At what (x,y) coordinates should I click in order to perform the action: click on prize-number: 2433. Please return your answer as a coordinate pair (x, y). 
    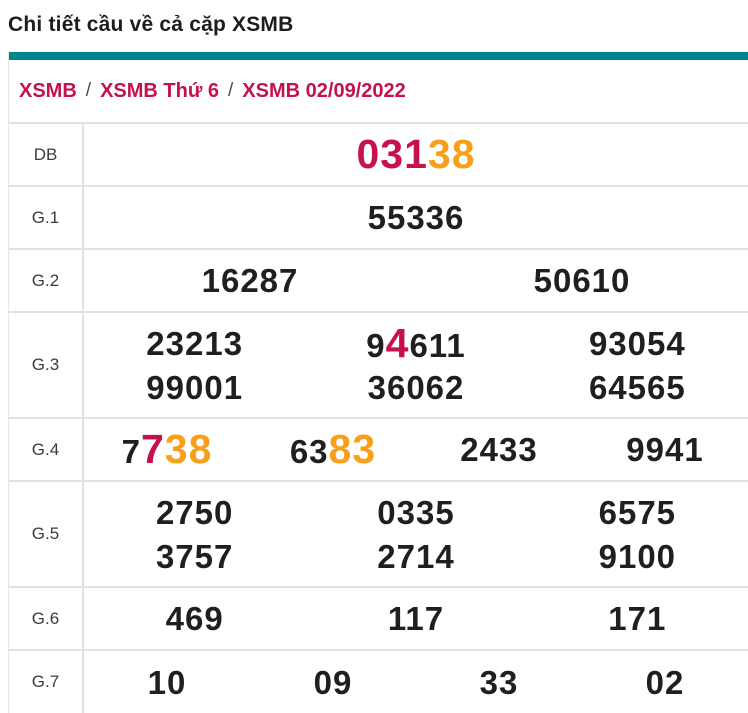
    Looking at the image, I should click on (498, 449).